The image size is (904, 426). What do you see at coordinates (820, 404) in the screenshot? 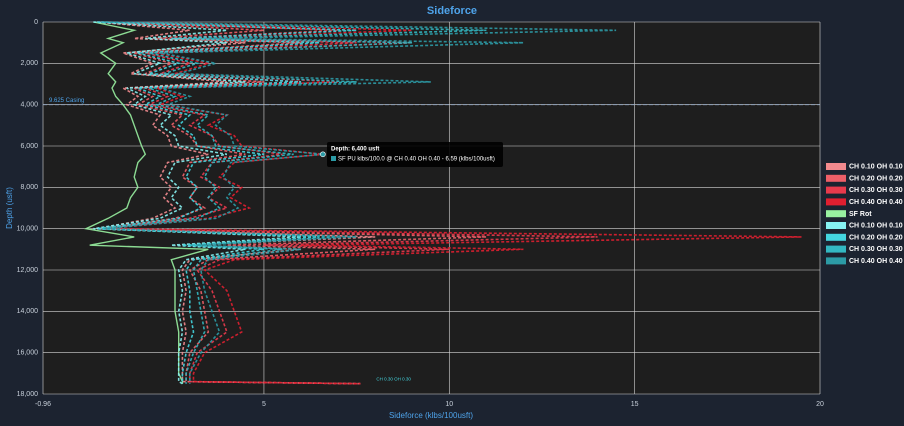
I see `x-tick-label: 20` at bounding box center [820, 404].